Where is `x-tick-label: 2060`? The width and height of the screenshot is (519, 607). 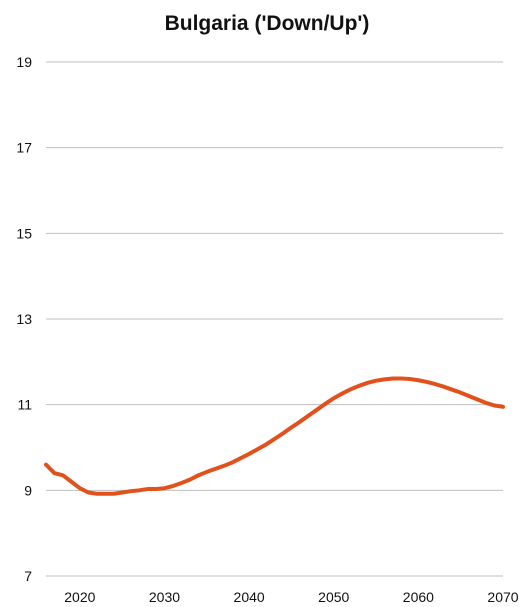 x-tick-label: 2060 is located at coordinates (418, 597).